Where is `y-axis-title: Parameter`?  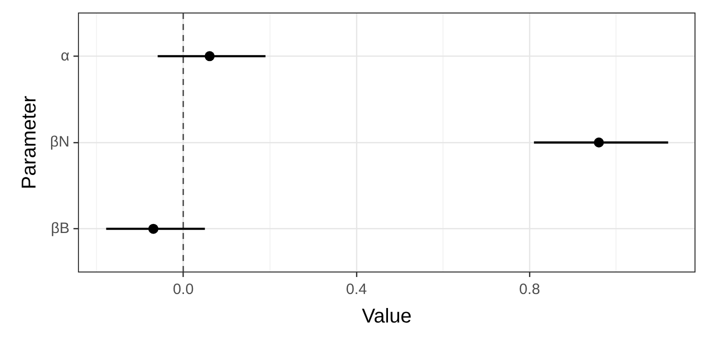 y-axis-title: Parameter is located at coordinates (29, 142).